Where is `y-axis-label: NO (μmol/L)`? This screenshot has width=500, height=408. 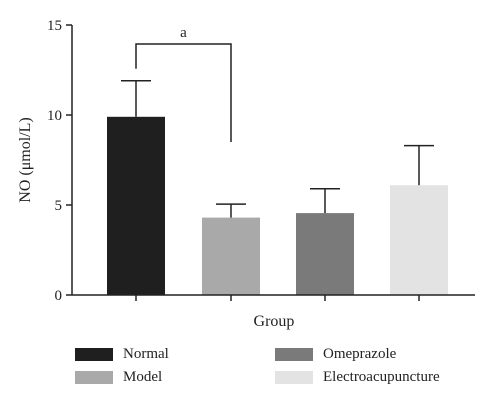 y-axis-label: NO (μmol/L) is located at coordinates (25, 159).